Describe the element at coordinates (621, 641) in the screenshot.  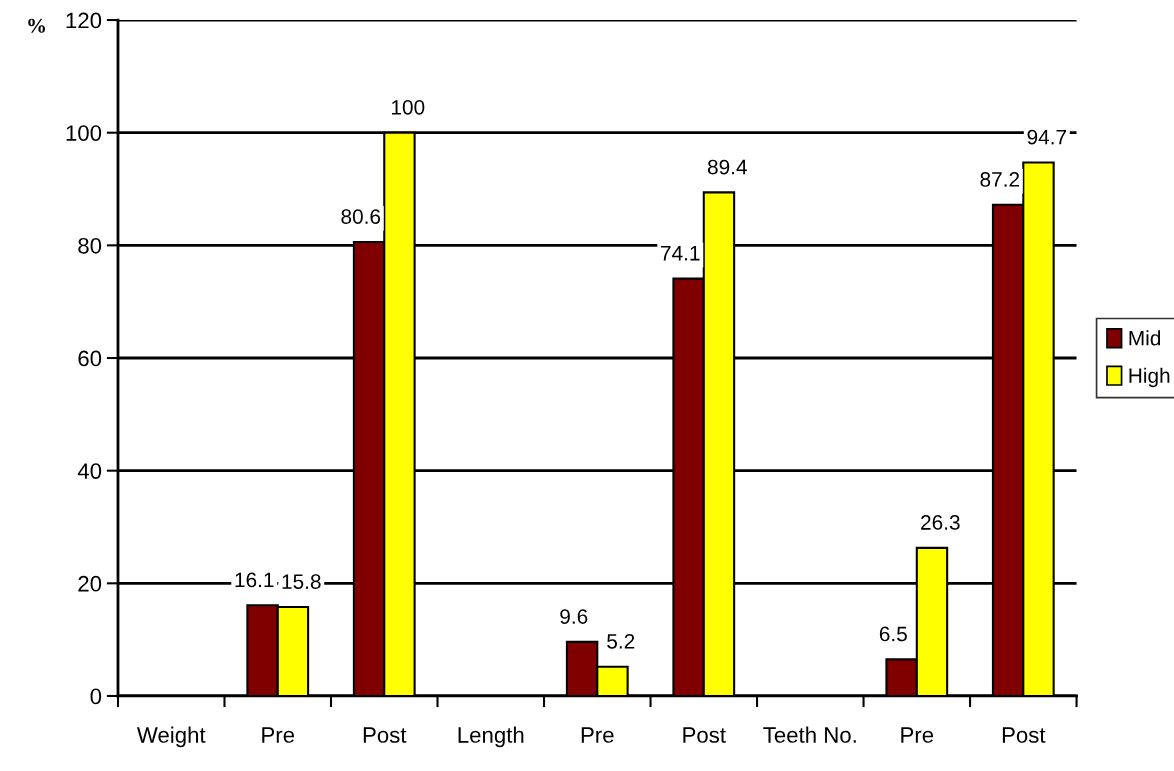
I see `data-label: 5.2` at that location.